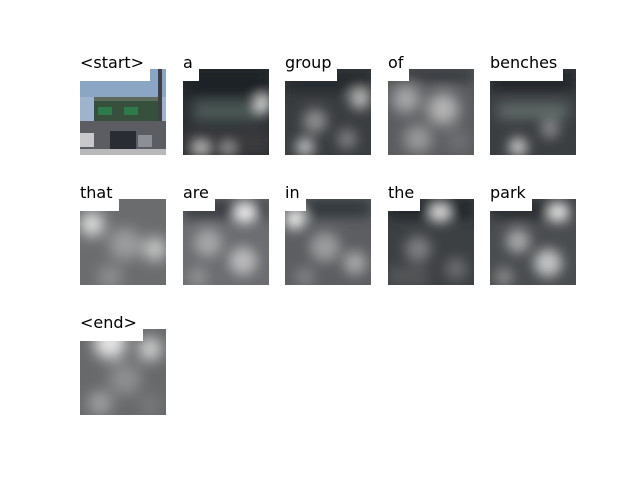 The image size is (640, 480). What do you see at coordinates (115, 67) in the screenshot?
I see `token-label: <start>` at bounding box center [115, 67].